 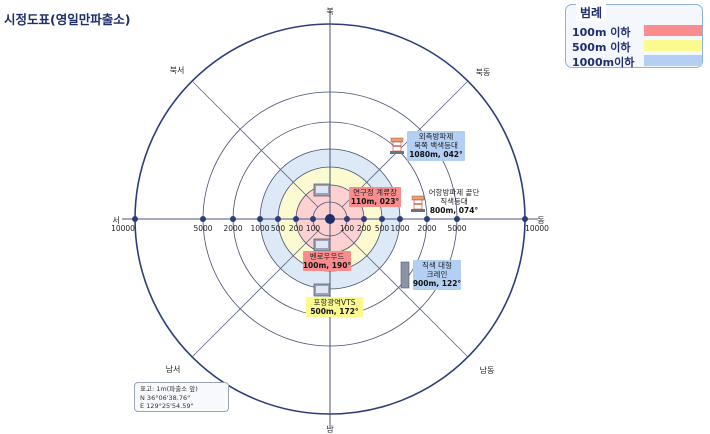 I want to click on direction-label-ne: 북동, so click(x=483, y=72).